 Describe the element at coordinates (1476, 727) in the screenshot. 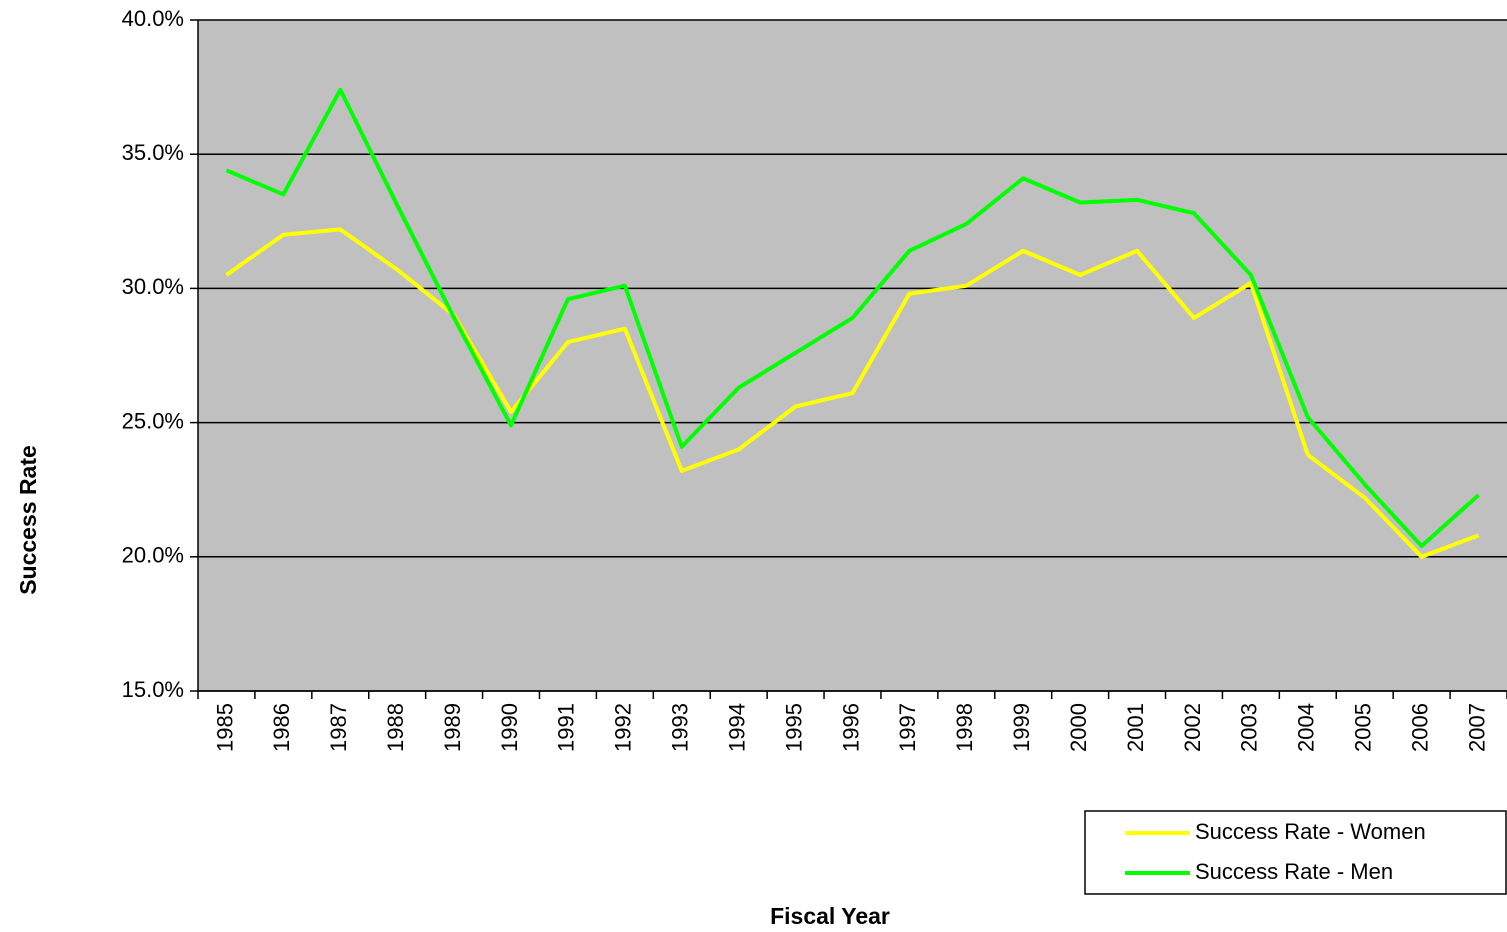

I see `x-tick-label: 2007` at that location.